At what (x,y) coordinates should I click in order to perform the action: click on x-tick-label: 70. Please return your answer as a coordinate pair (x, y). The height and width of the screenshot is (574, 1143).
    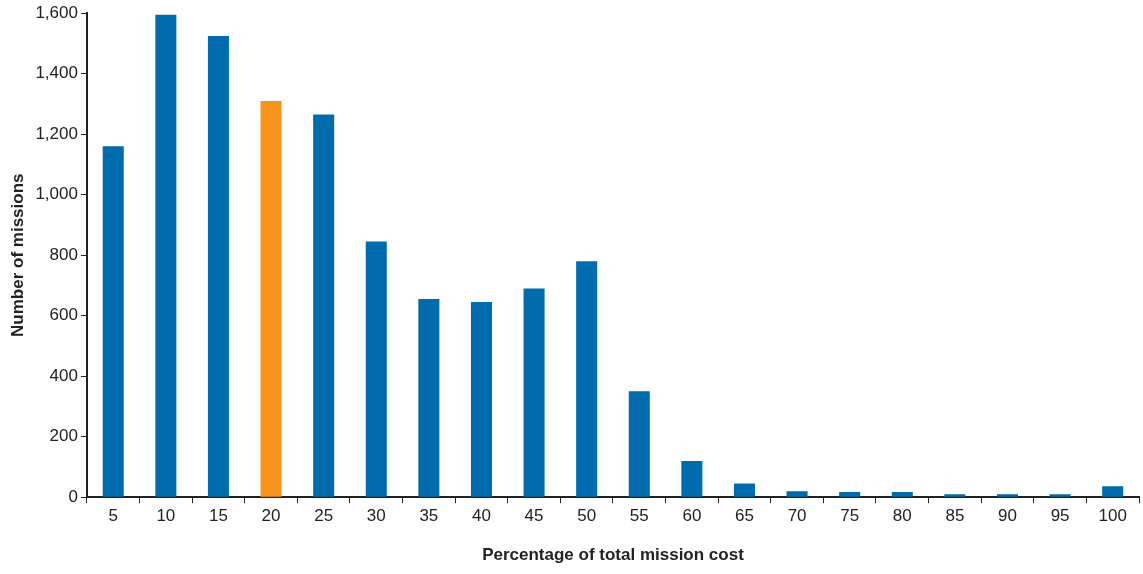
    Looking at the image, I should click on (797, 516).